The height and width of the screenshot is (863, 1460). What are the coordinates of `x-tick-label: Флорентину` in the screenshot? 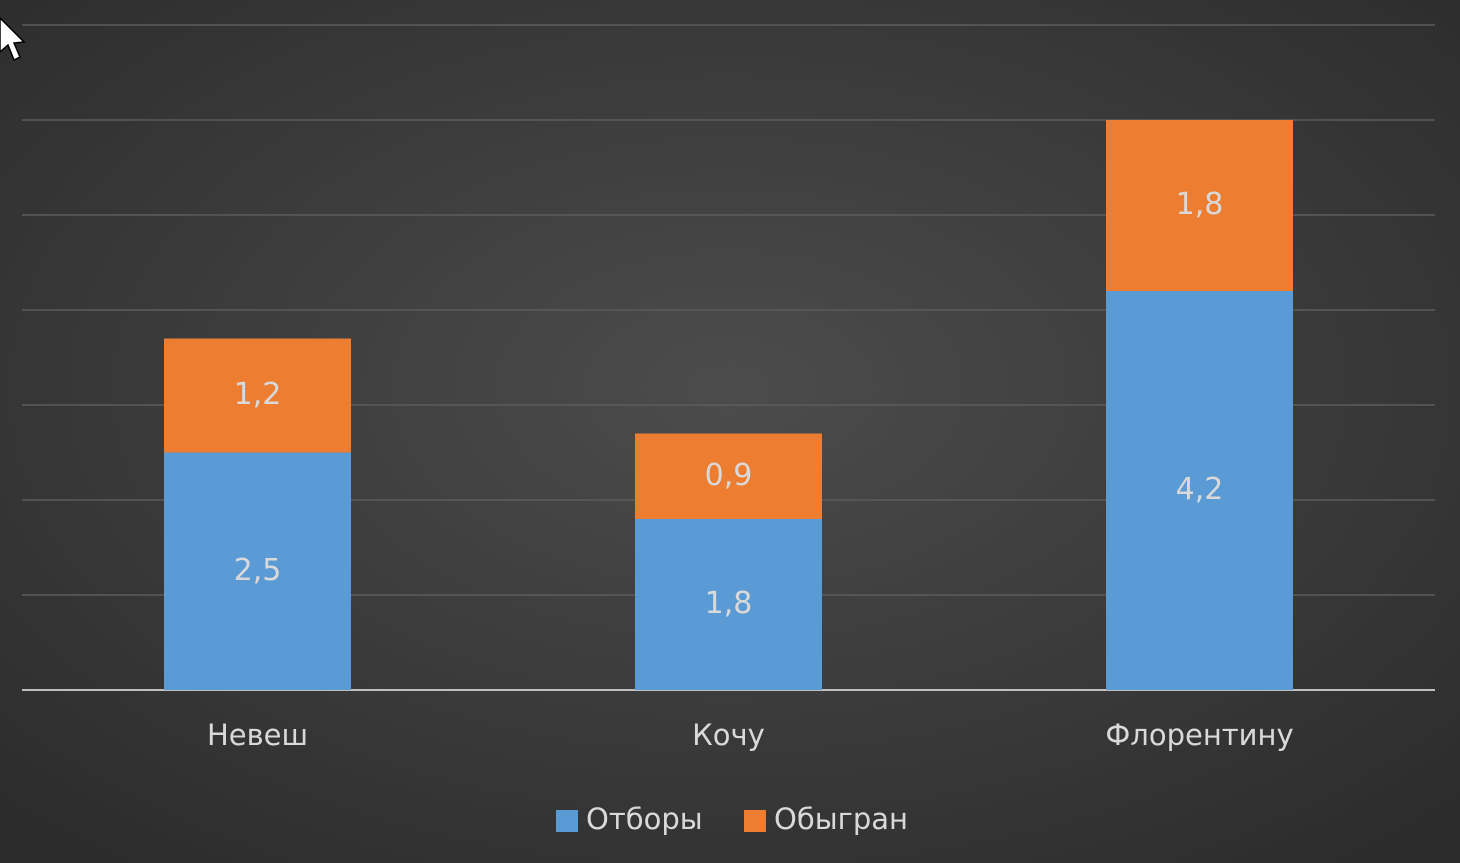 It's located at (1199, 735).